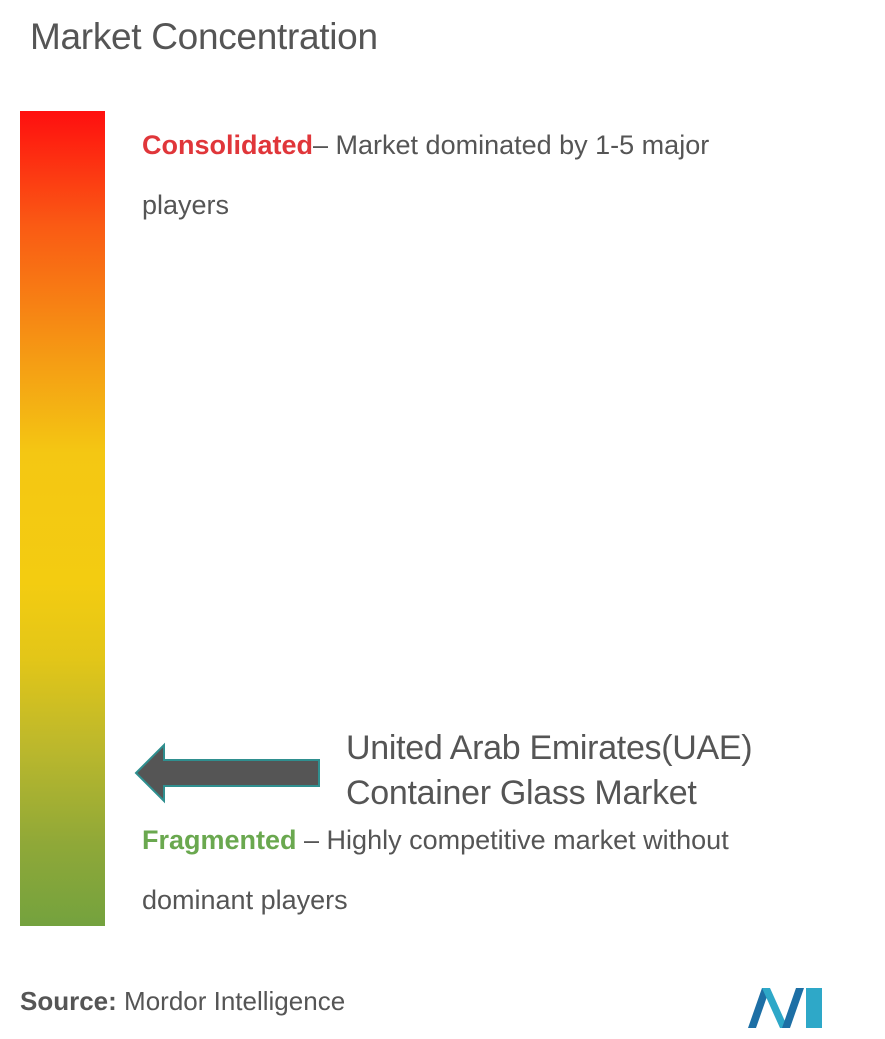  Describe the element at coordinates (511, 145) in the screenshot. I see `consolidated-desc-line1: – Market dominated by 1-5 major` at that location.